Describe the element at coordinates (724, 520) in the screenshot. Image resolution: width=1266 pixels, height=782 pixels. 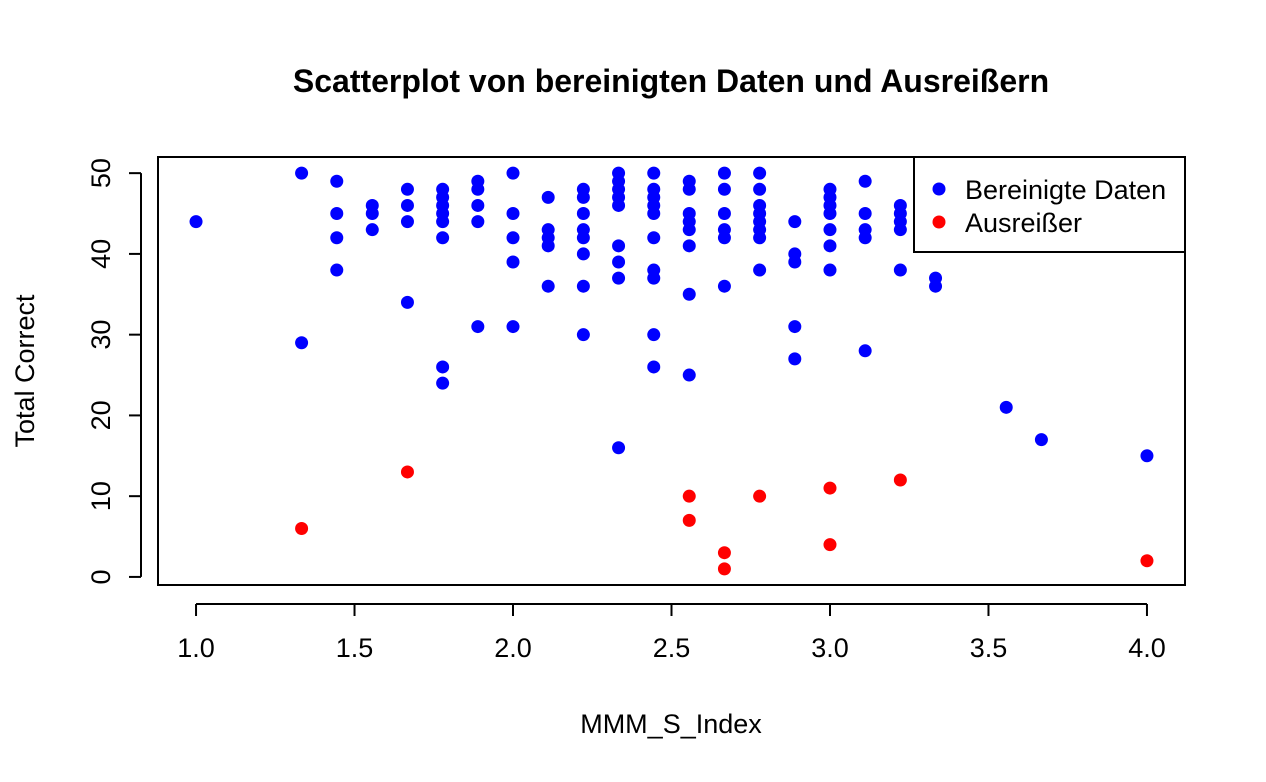
I see `series-ausreisser` at that location.